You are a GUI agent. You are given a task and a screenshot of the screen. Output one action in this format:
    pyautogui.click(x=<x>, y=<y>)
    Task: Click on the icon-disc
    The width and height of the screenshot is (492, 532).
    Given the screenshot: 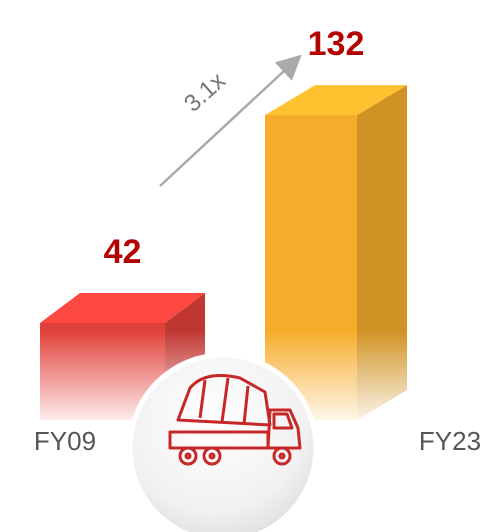 What is the action you would take?
    pyautogui.click(x=223, y=442)
    